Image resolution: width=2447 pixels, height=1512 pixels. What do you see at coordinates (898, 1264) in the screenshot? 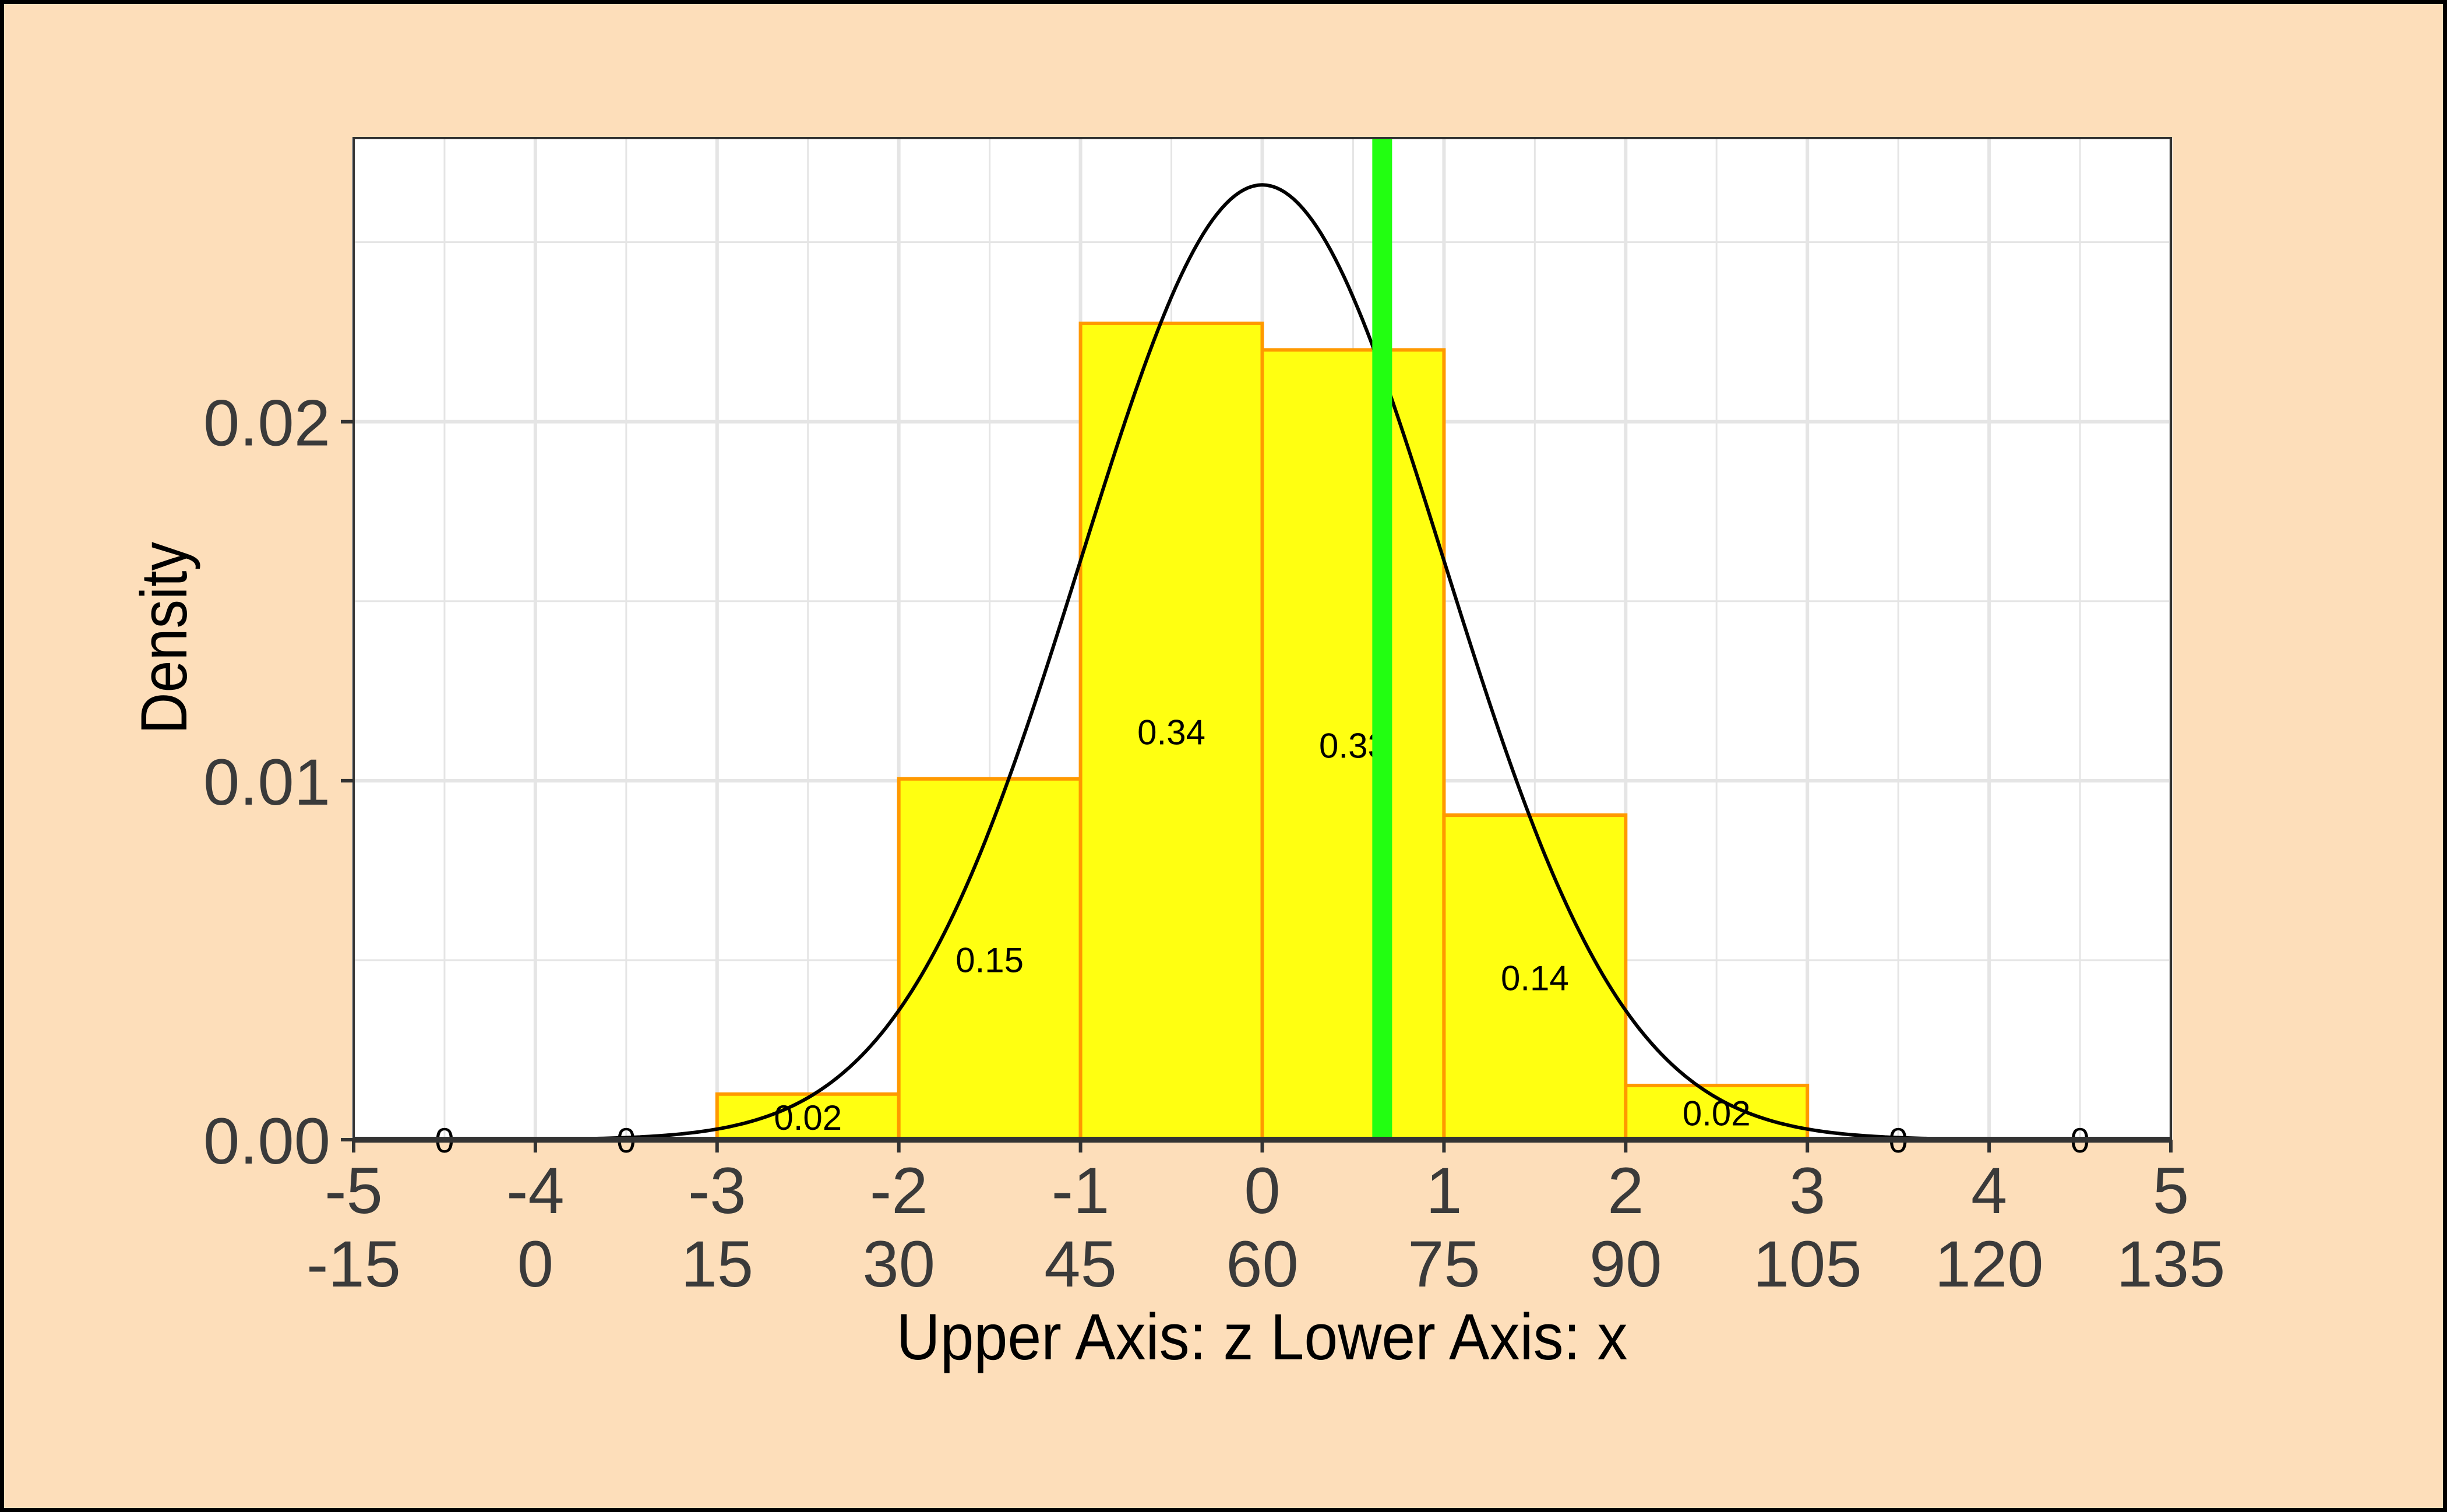
I see `lower-axis-tick-label: 30` at bounding box center [898, 1264].